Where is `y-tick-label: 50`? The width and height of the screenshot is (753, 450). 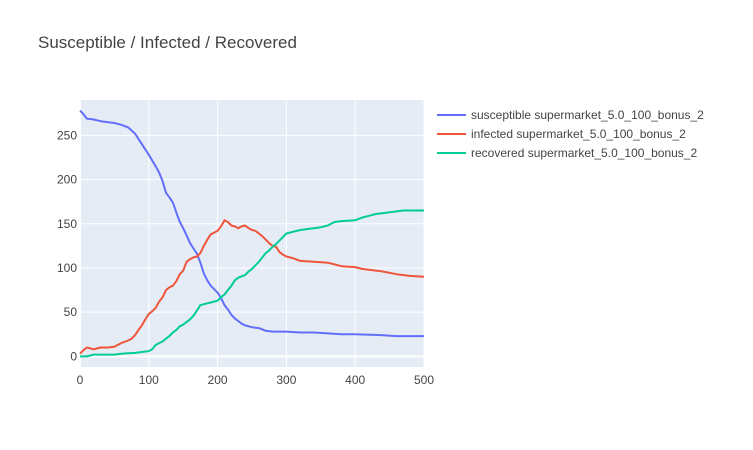 y-tick-label: 50 is located at coordinates (71, 312).